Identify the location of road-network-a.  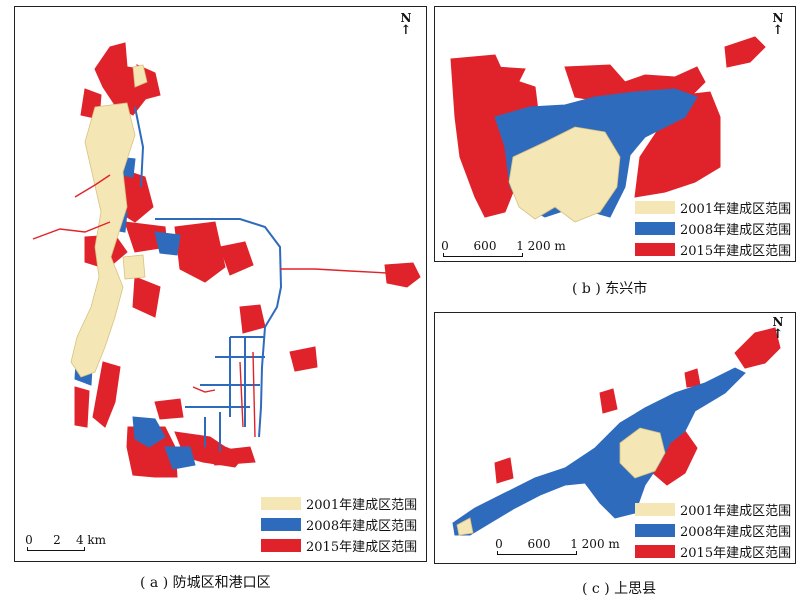
(208, 279).